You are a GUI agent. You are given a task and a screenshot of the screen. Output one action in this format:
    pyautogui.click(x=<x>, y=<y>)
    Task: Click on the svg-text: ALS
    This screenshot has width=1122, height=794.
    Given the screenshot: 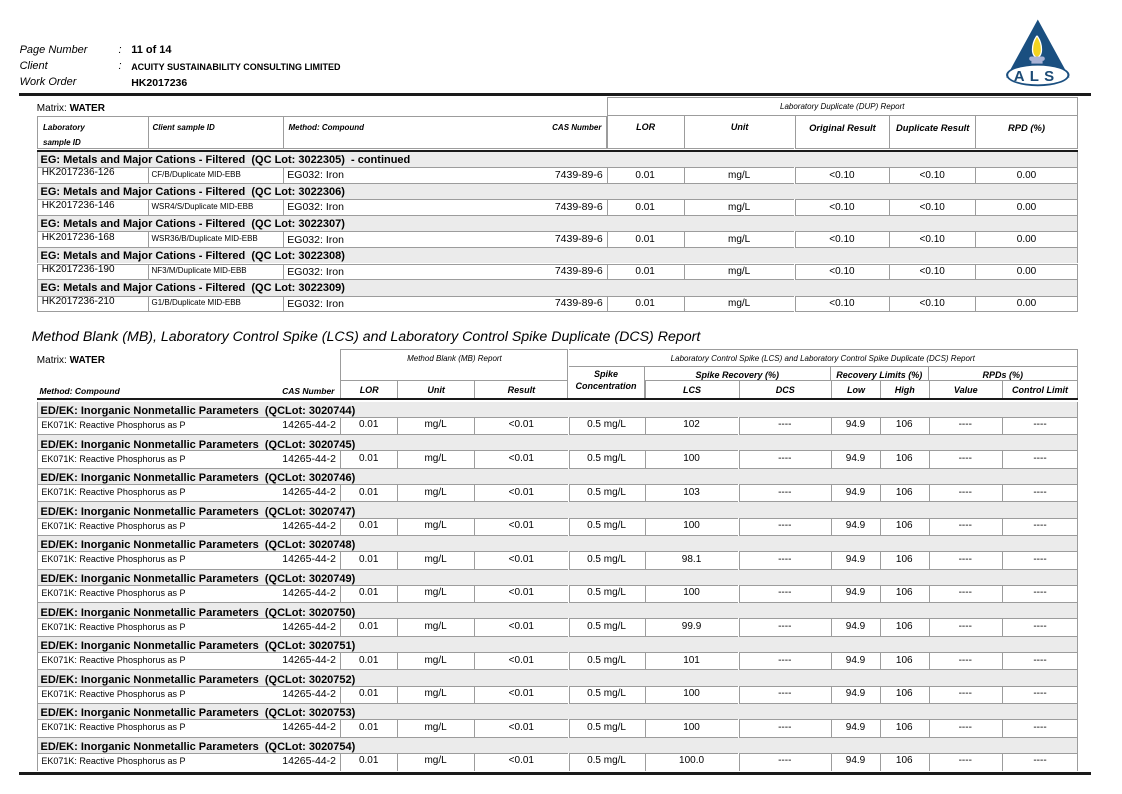 What is the action you would take?
    pyautogui.click(x=1037, y=76)
    